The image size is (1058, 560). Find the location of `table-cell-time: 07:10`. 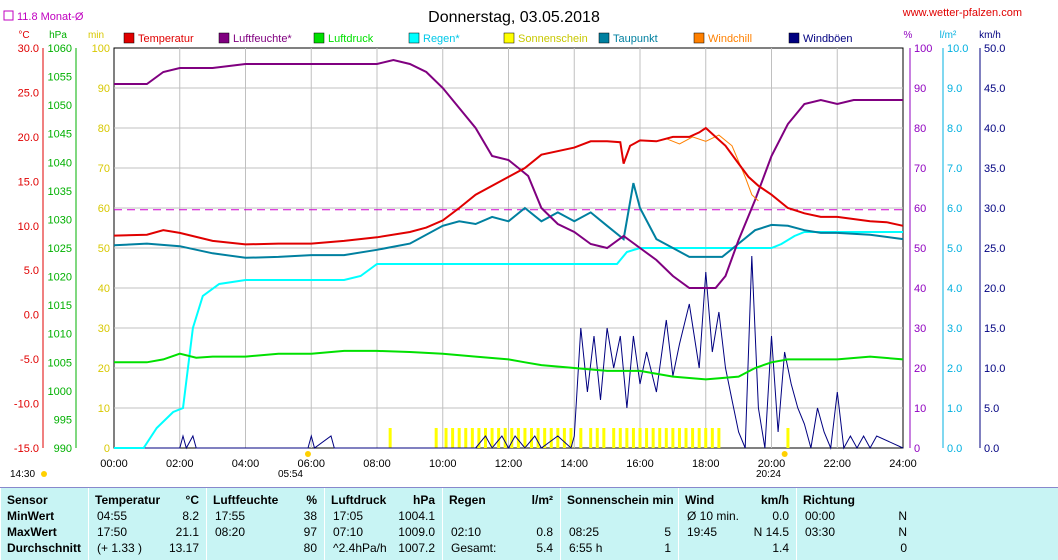

table-cell-time: 07:10 is located at coordinates (348, 532).